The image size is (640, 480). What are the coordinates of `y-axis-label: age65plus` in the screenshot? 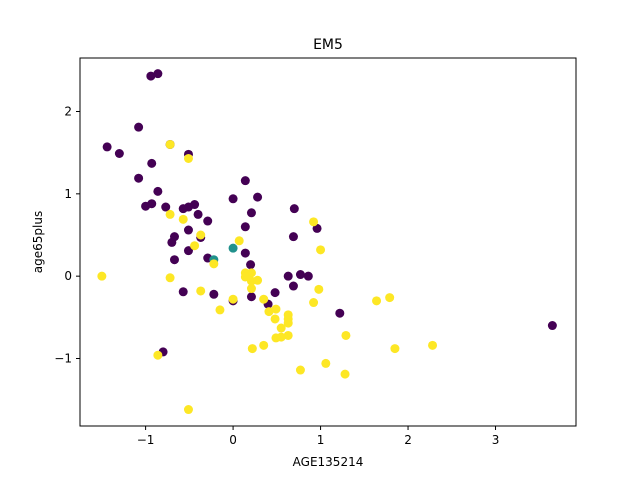 It's located at (38, 242).